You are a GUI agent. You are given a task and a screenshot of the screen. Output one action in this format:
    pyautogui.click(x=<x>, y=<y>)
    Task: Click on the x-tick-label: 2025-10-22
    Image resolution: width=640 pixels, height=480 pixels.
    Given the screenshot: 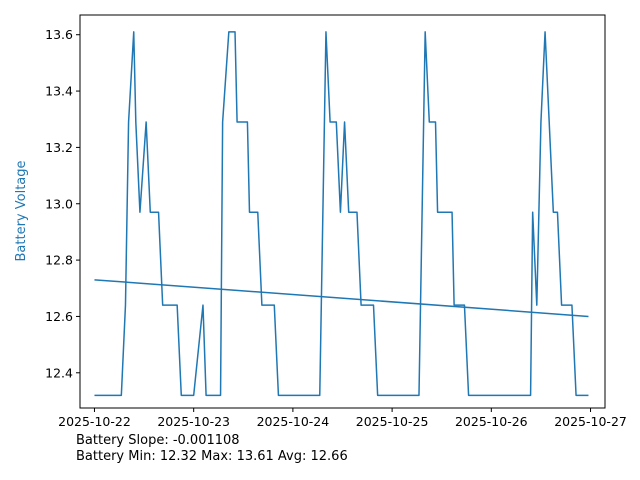 What is the action you would take?
    pyautogui.click(x=94, y=421)
    